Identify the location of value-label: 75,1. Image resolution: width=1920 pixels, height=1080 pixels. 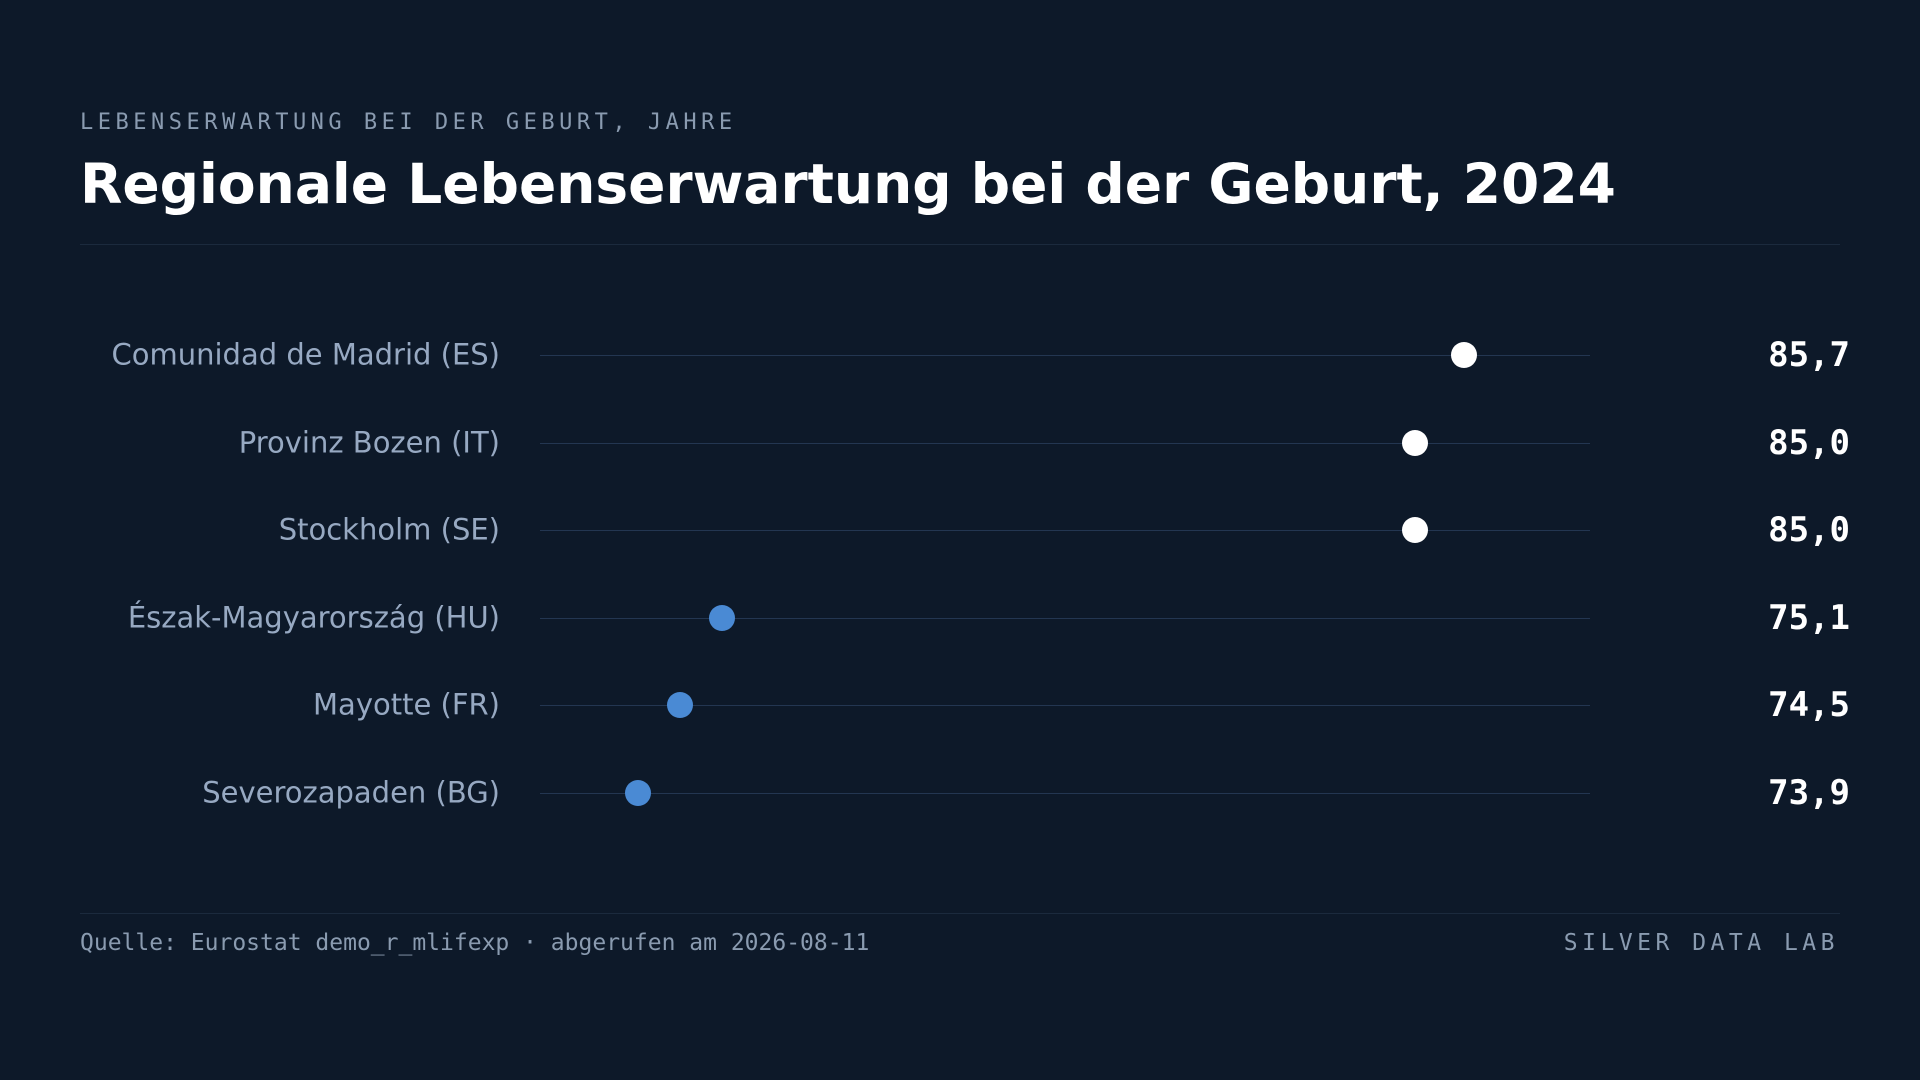
(1809, 617).